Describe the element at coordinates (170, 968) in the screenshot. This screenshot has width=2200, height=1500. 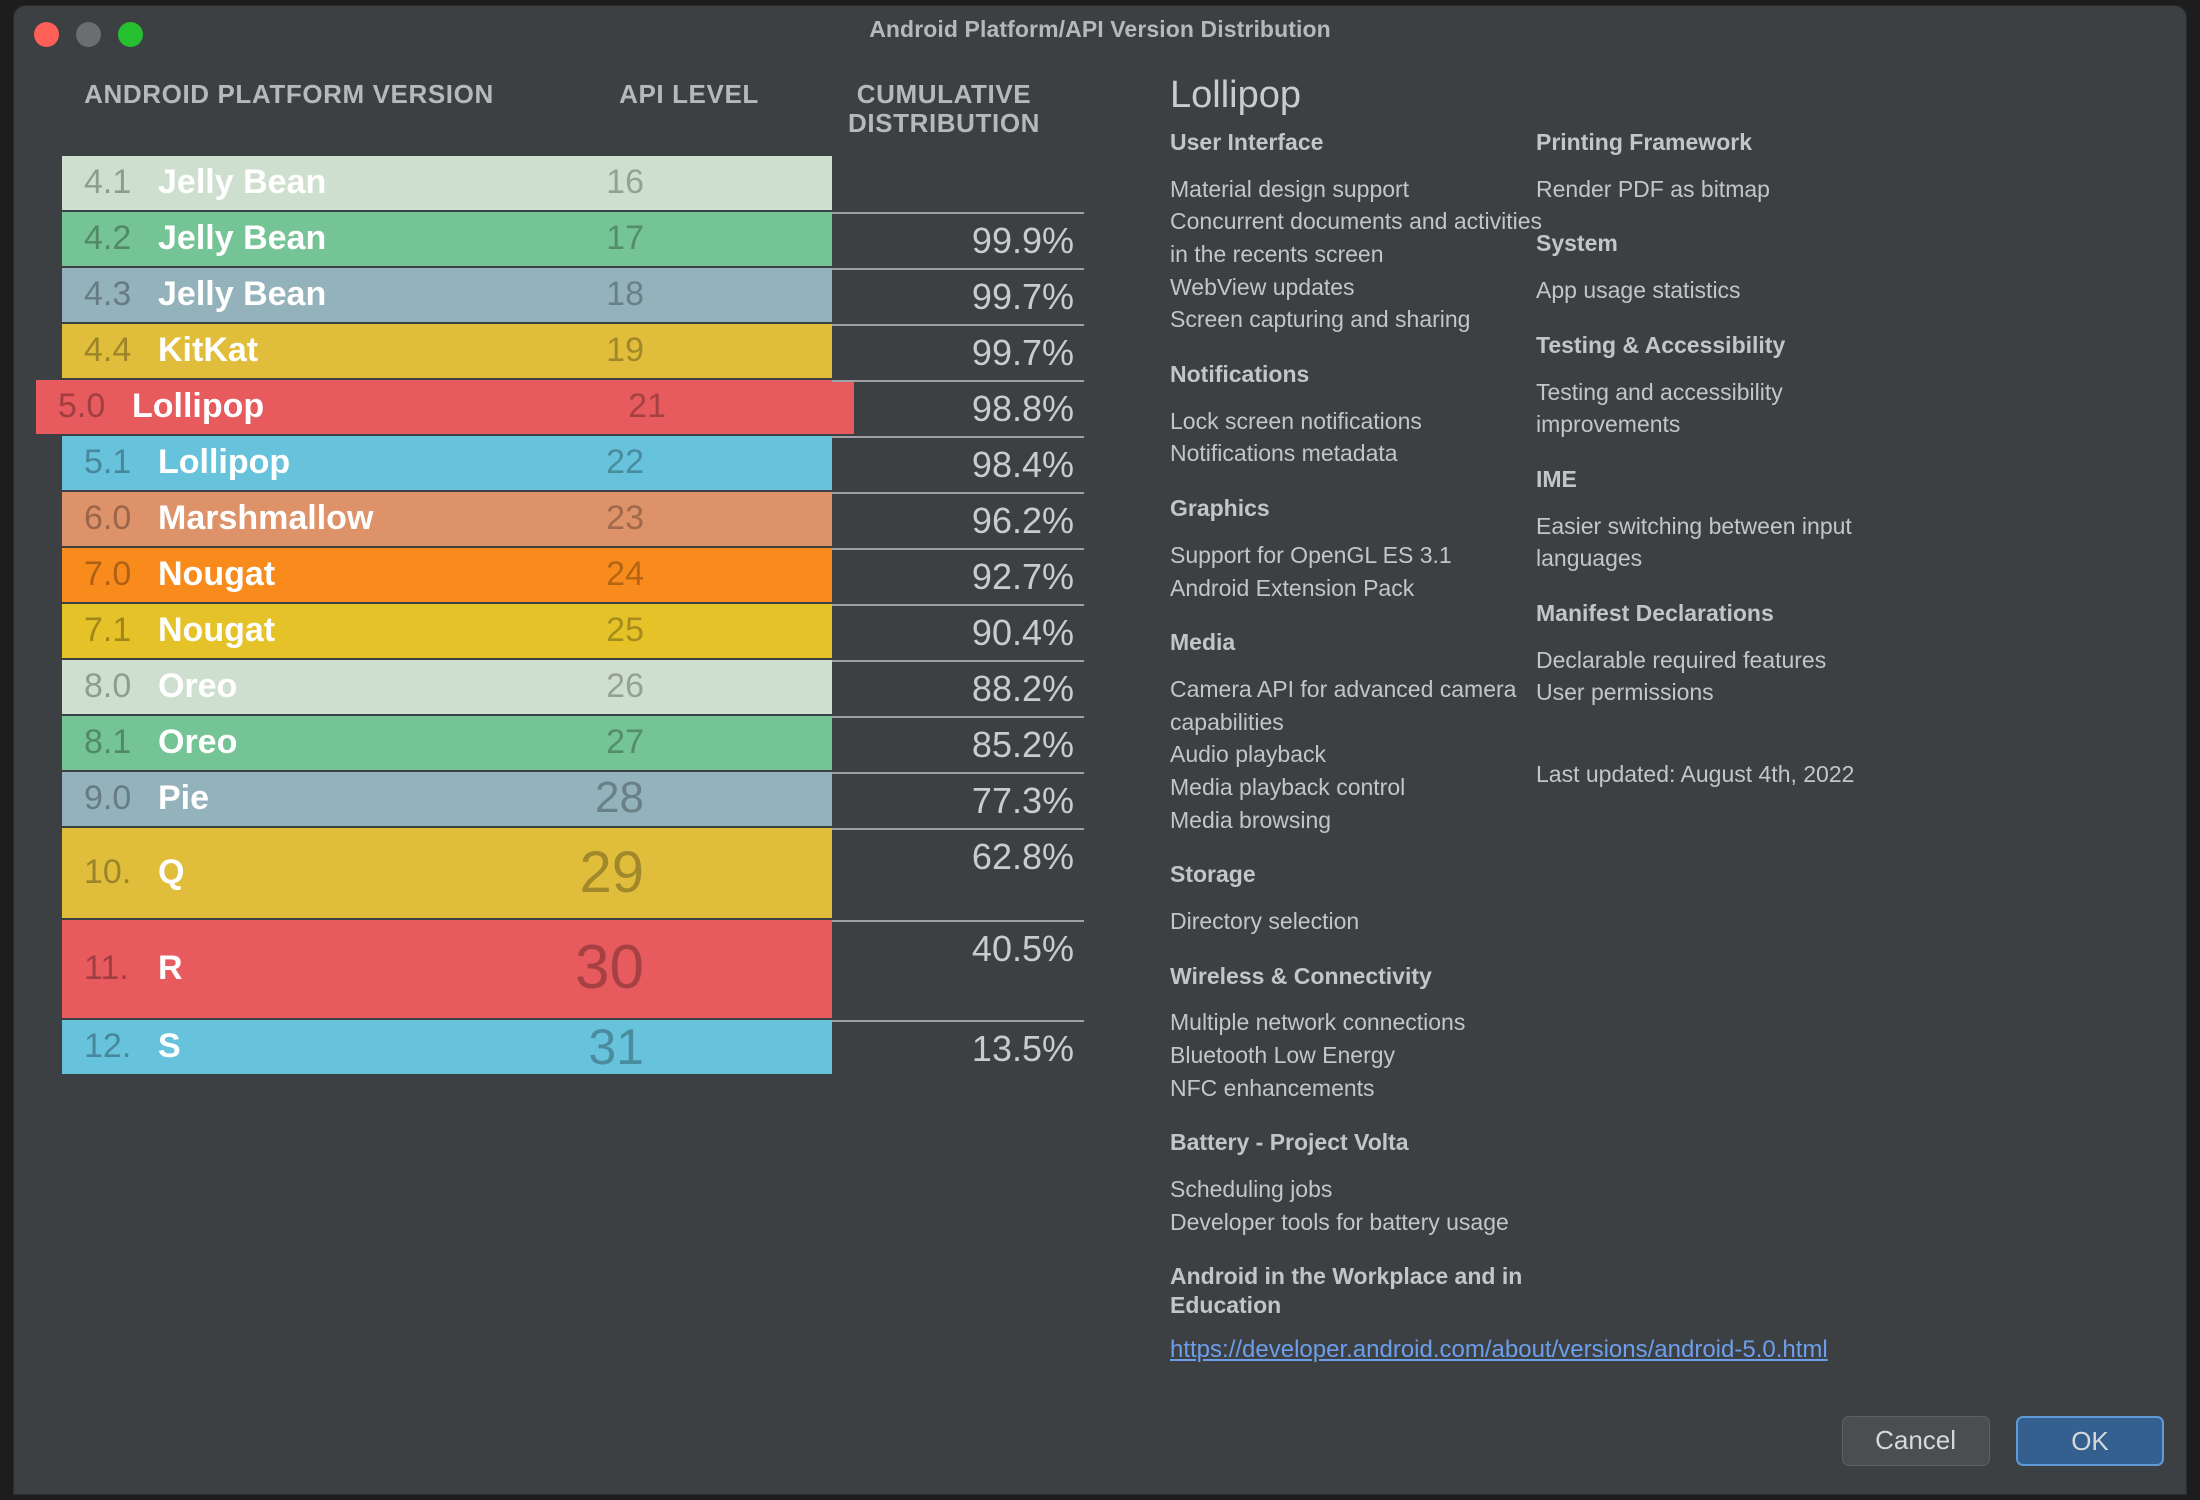
I see `row-codename: R` at that location.